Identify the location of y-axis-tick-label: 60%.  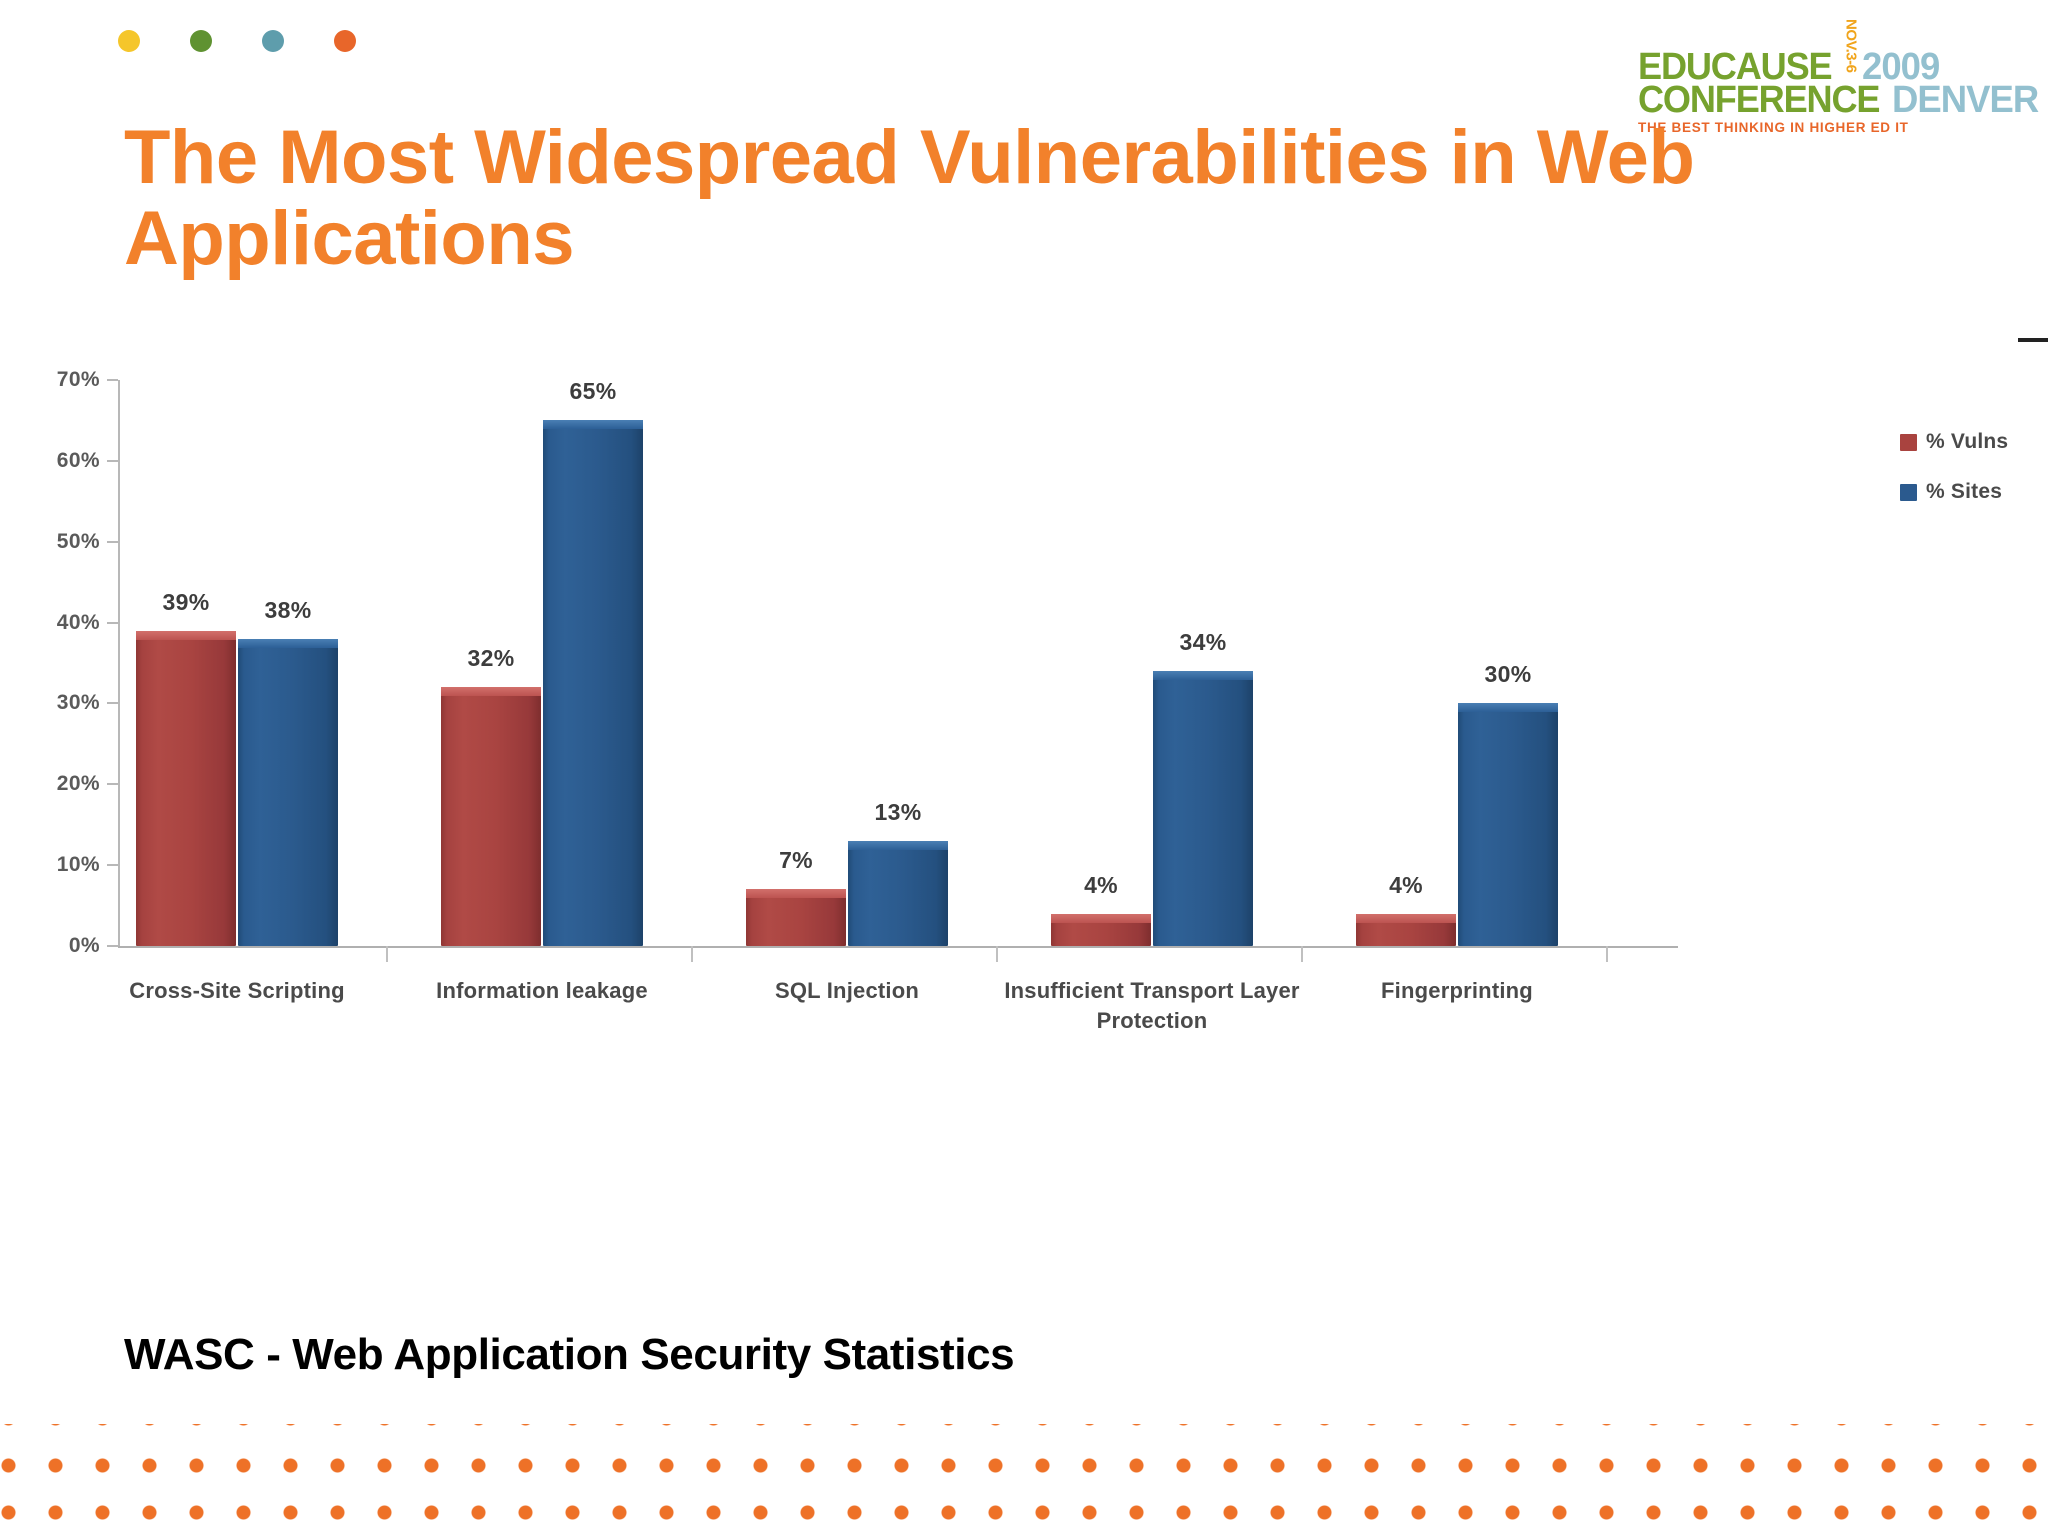
(78, 460).